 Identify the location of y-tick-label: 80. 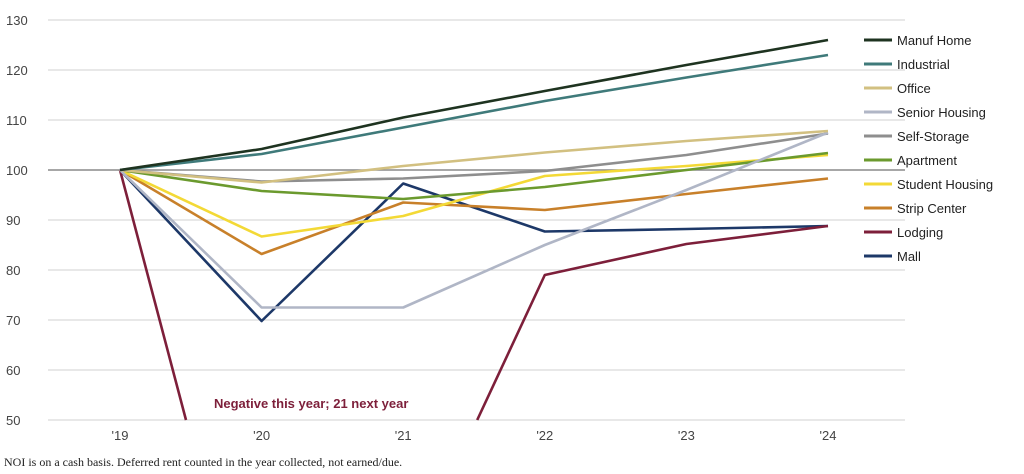
(13, 270).